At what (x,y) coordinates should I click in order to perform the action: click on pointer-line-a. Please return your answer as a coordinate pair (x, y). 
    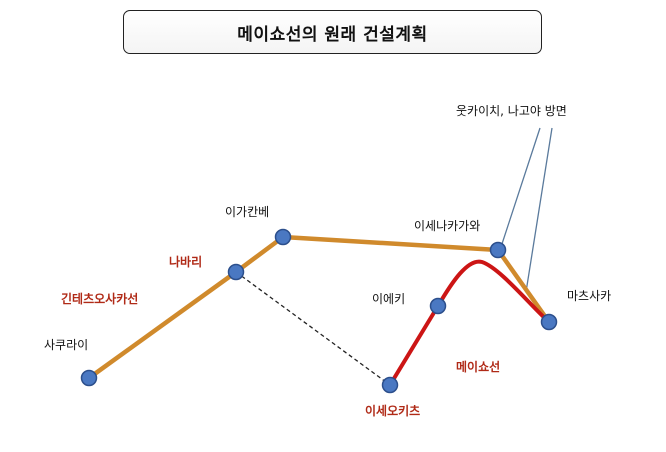
    Looking at the image, I should click on (520, 189).